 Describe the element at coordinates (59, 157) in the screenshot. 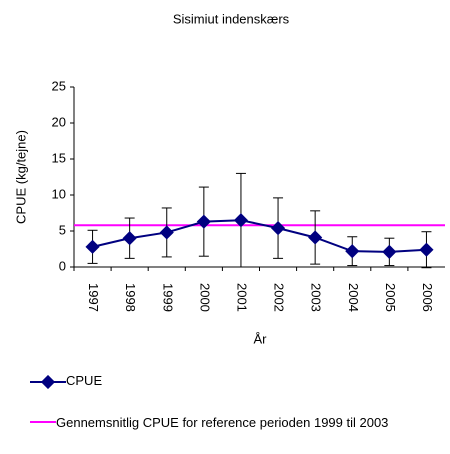

I see `y-tick-label: 15` at that location.